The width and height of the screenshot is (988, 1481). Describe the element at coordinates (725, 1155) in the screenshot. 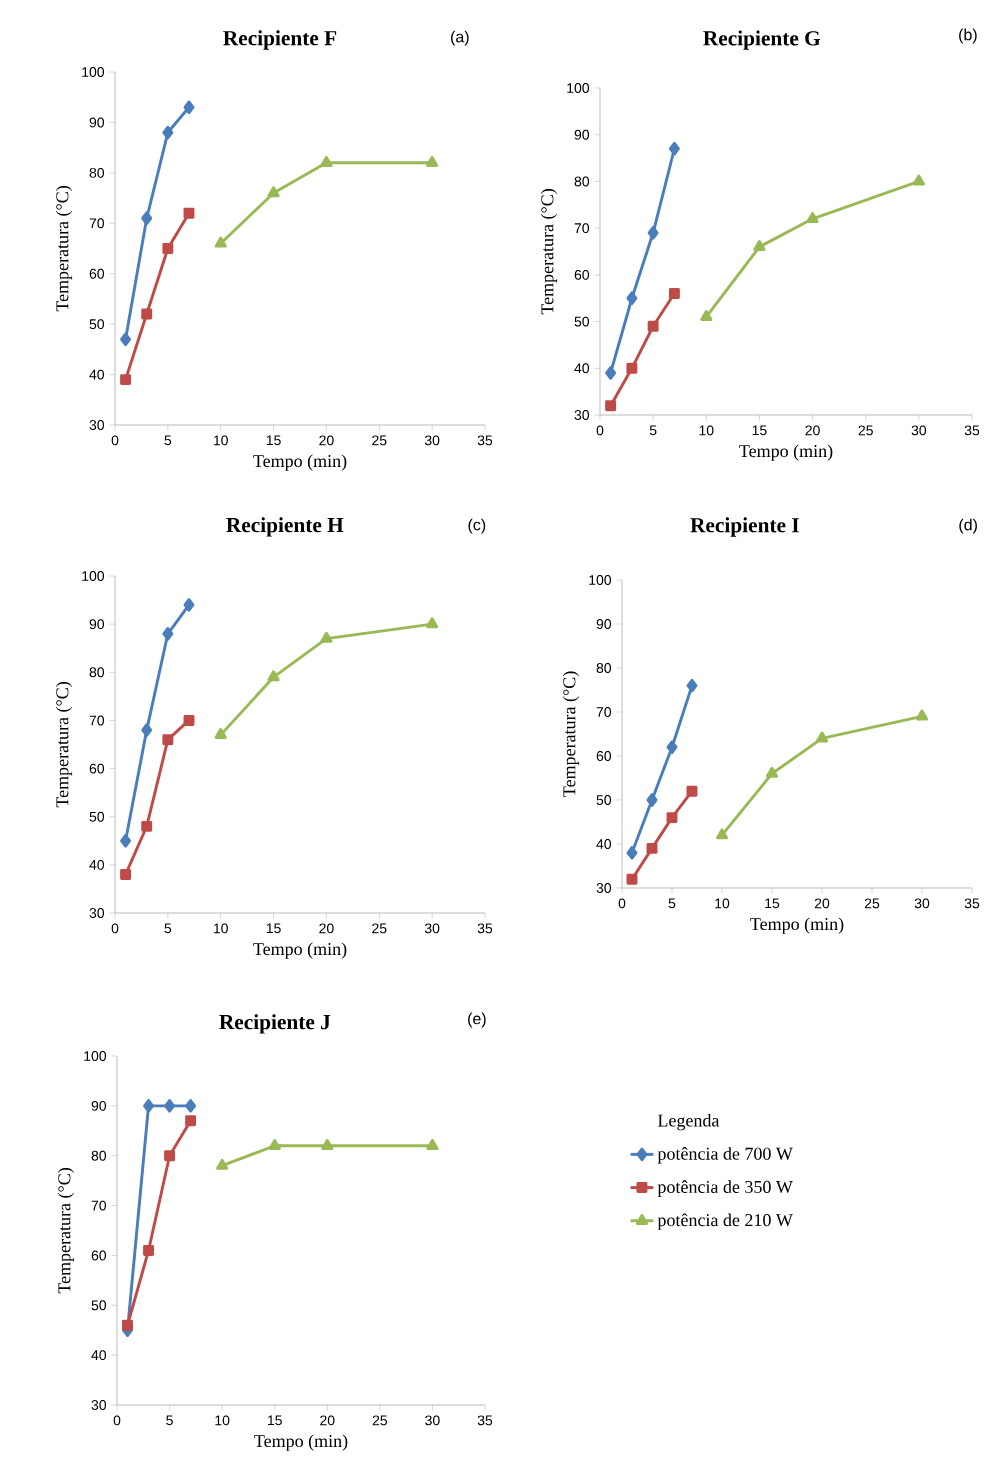

I see `legend-label: potência de 700 W` at that location.